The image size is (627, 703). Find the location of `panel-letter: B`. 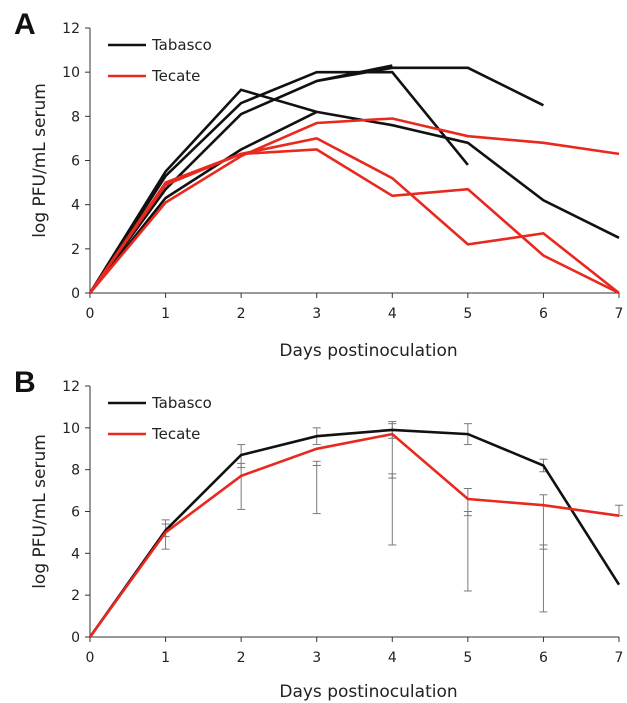

panel-letter: B is located at coordinates (25, 382).